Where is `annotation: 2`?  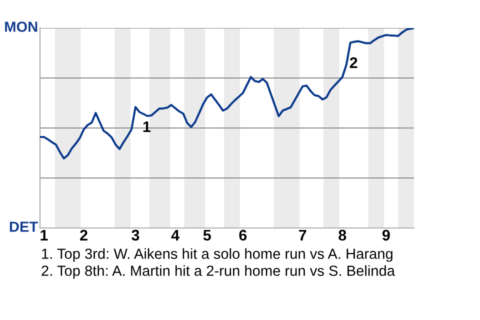 annotation: 2 is located at coordinates (354, 62).